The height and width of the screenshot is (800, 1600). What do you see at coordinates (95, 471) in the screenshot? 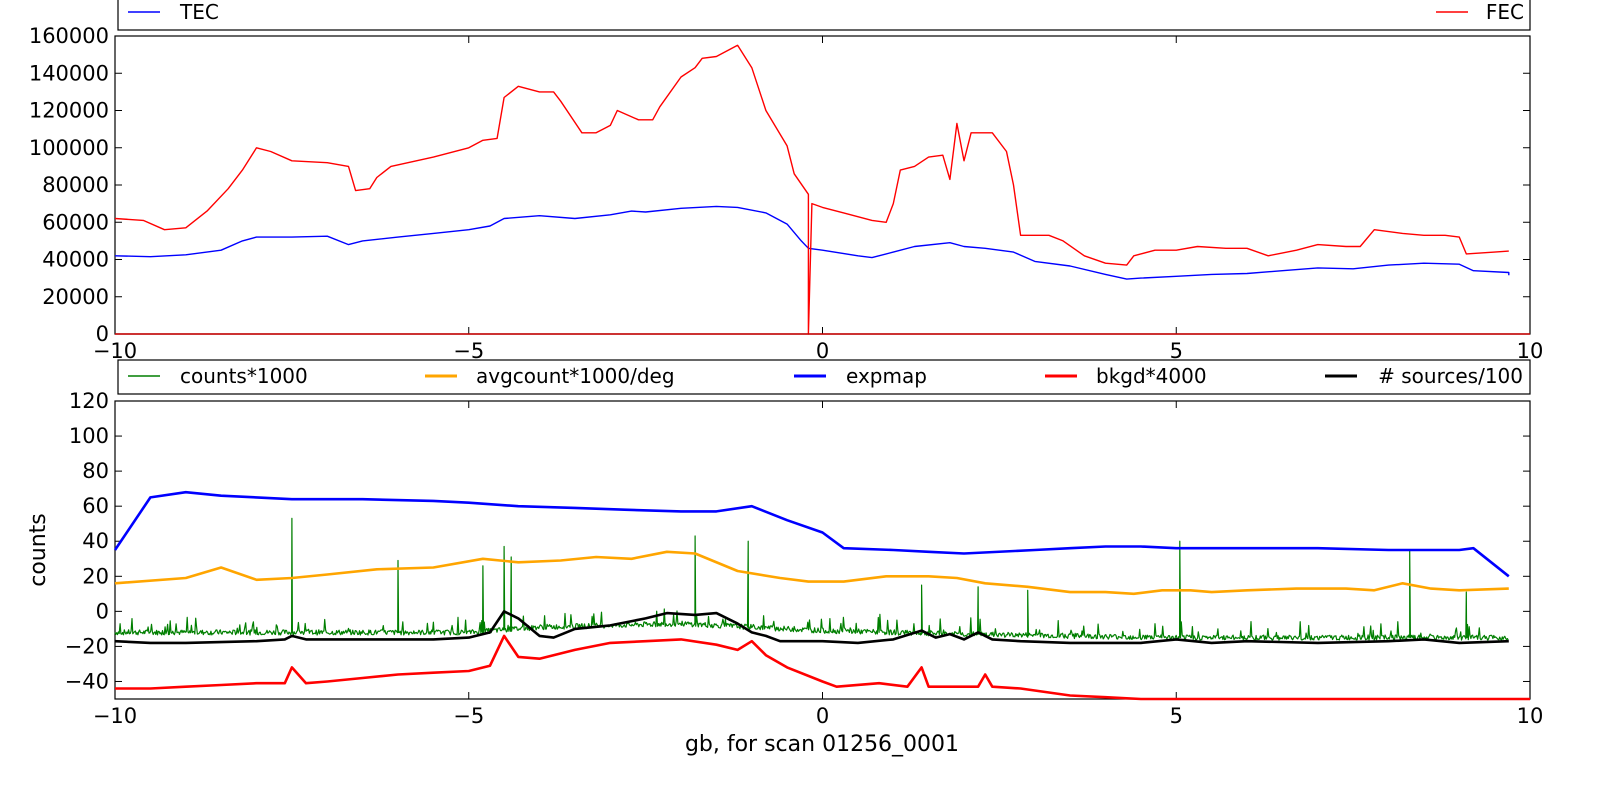
I see `bottom-ytick-label: 80` at bounding box center [95, 471].